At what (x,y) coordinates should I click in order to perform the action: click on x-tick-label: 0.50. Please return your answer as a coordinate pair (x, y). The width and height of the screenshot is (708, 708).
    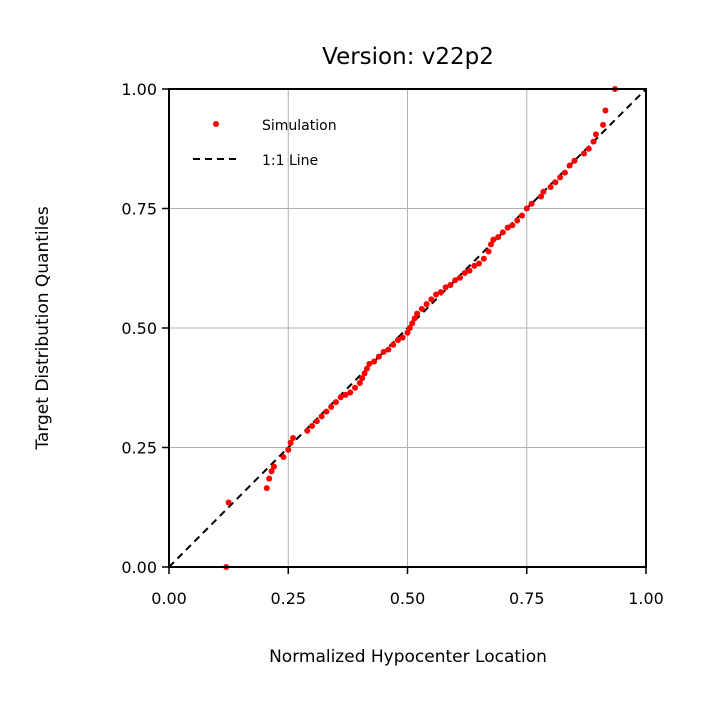
    Looking at the image, I should click on (408, 598).